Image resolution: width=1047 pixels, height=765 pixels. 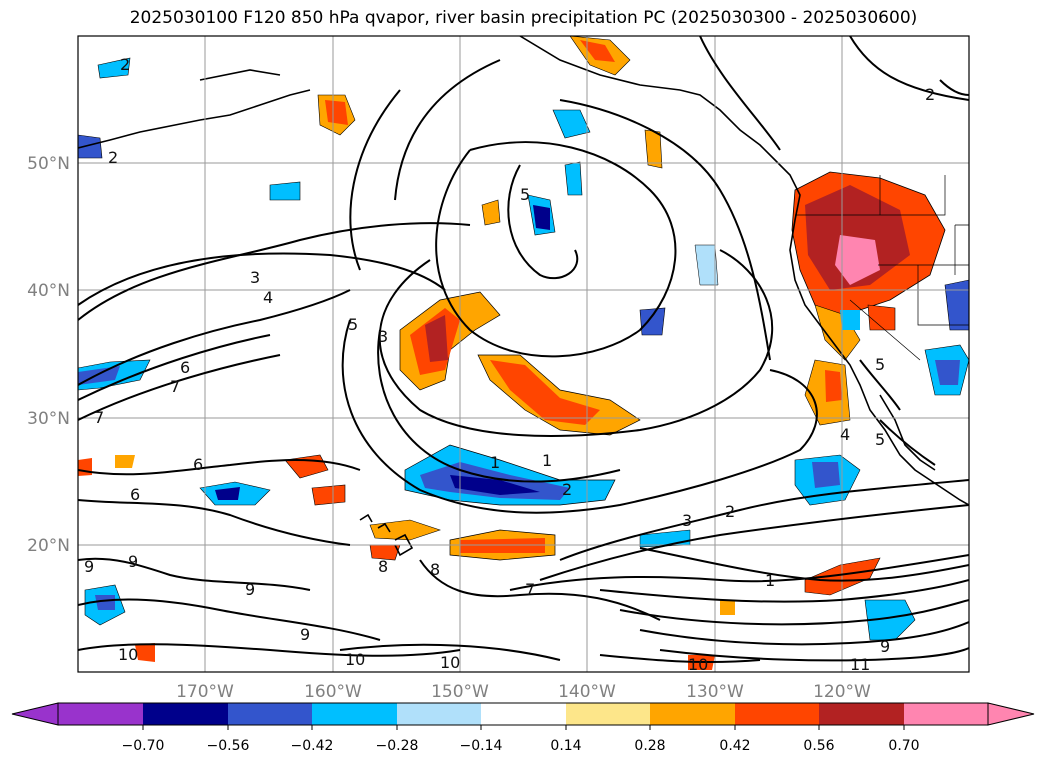 I want to click on state-borders, so click(x=882, y=268).